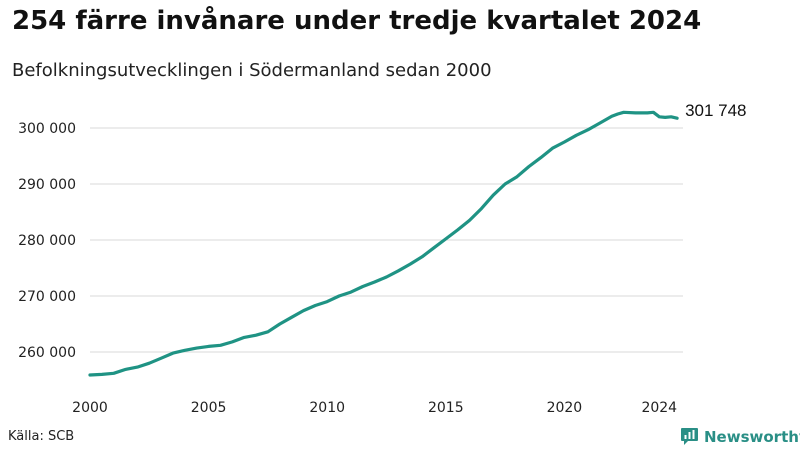 The width and height of the screenshot is (800, 450). What do you see at coordinates (689, 436) in the screenshot?
I see `newsworthy-logo-icon` at bounding box center [689, 436].